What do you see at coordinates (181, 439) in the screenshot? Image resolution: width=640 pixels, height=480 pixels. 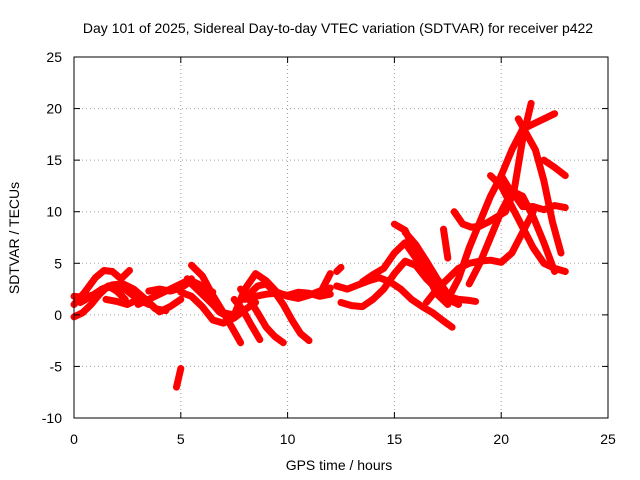 I see `x-tick-label: 5` at bounding box center [181, 439].